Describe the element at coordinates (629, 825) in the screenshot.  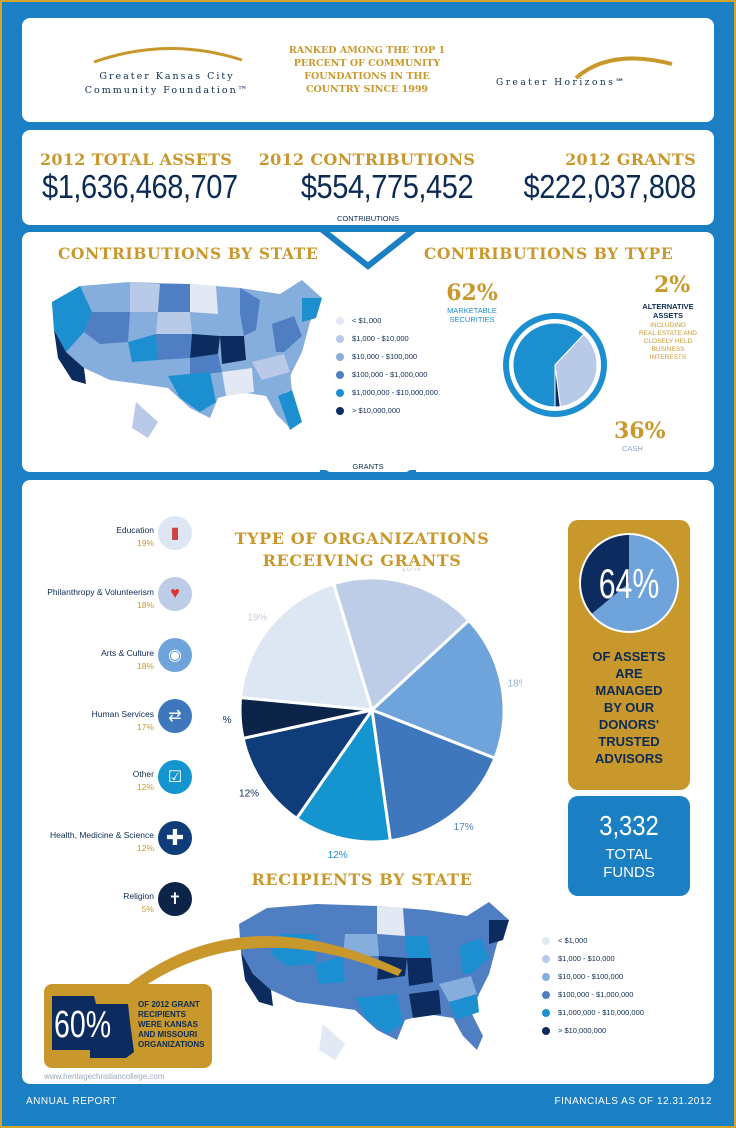
I see `funds-value: 3,332` at that location.